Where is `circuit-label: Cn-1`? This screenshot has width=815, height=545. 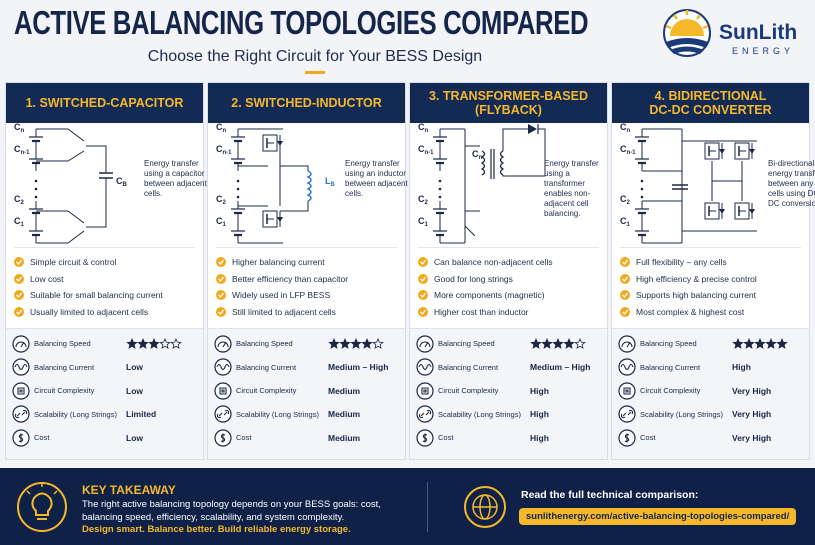 circuit-label: Cn-1 is located at coordinates (628, 150).